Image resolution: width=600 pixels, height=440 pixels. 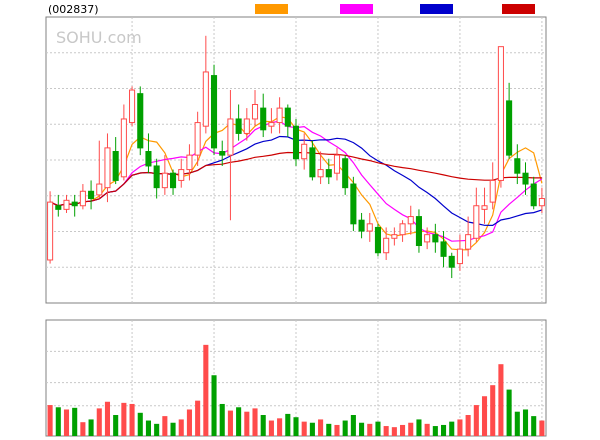 What do you see at coordinates (296, 378) in the screenshot?
I see `volume-grid` at bounding box center [296, 378].